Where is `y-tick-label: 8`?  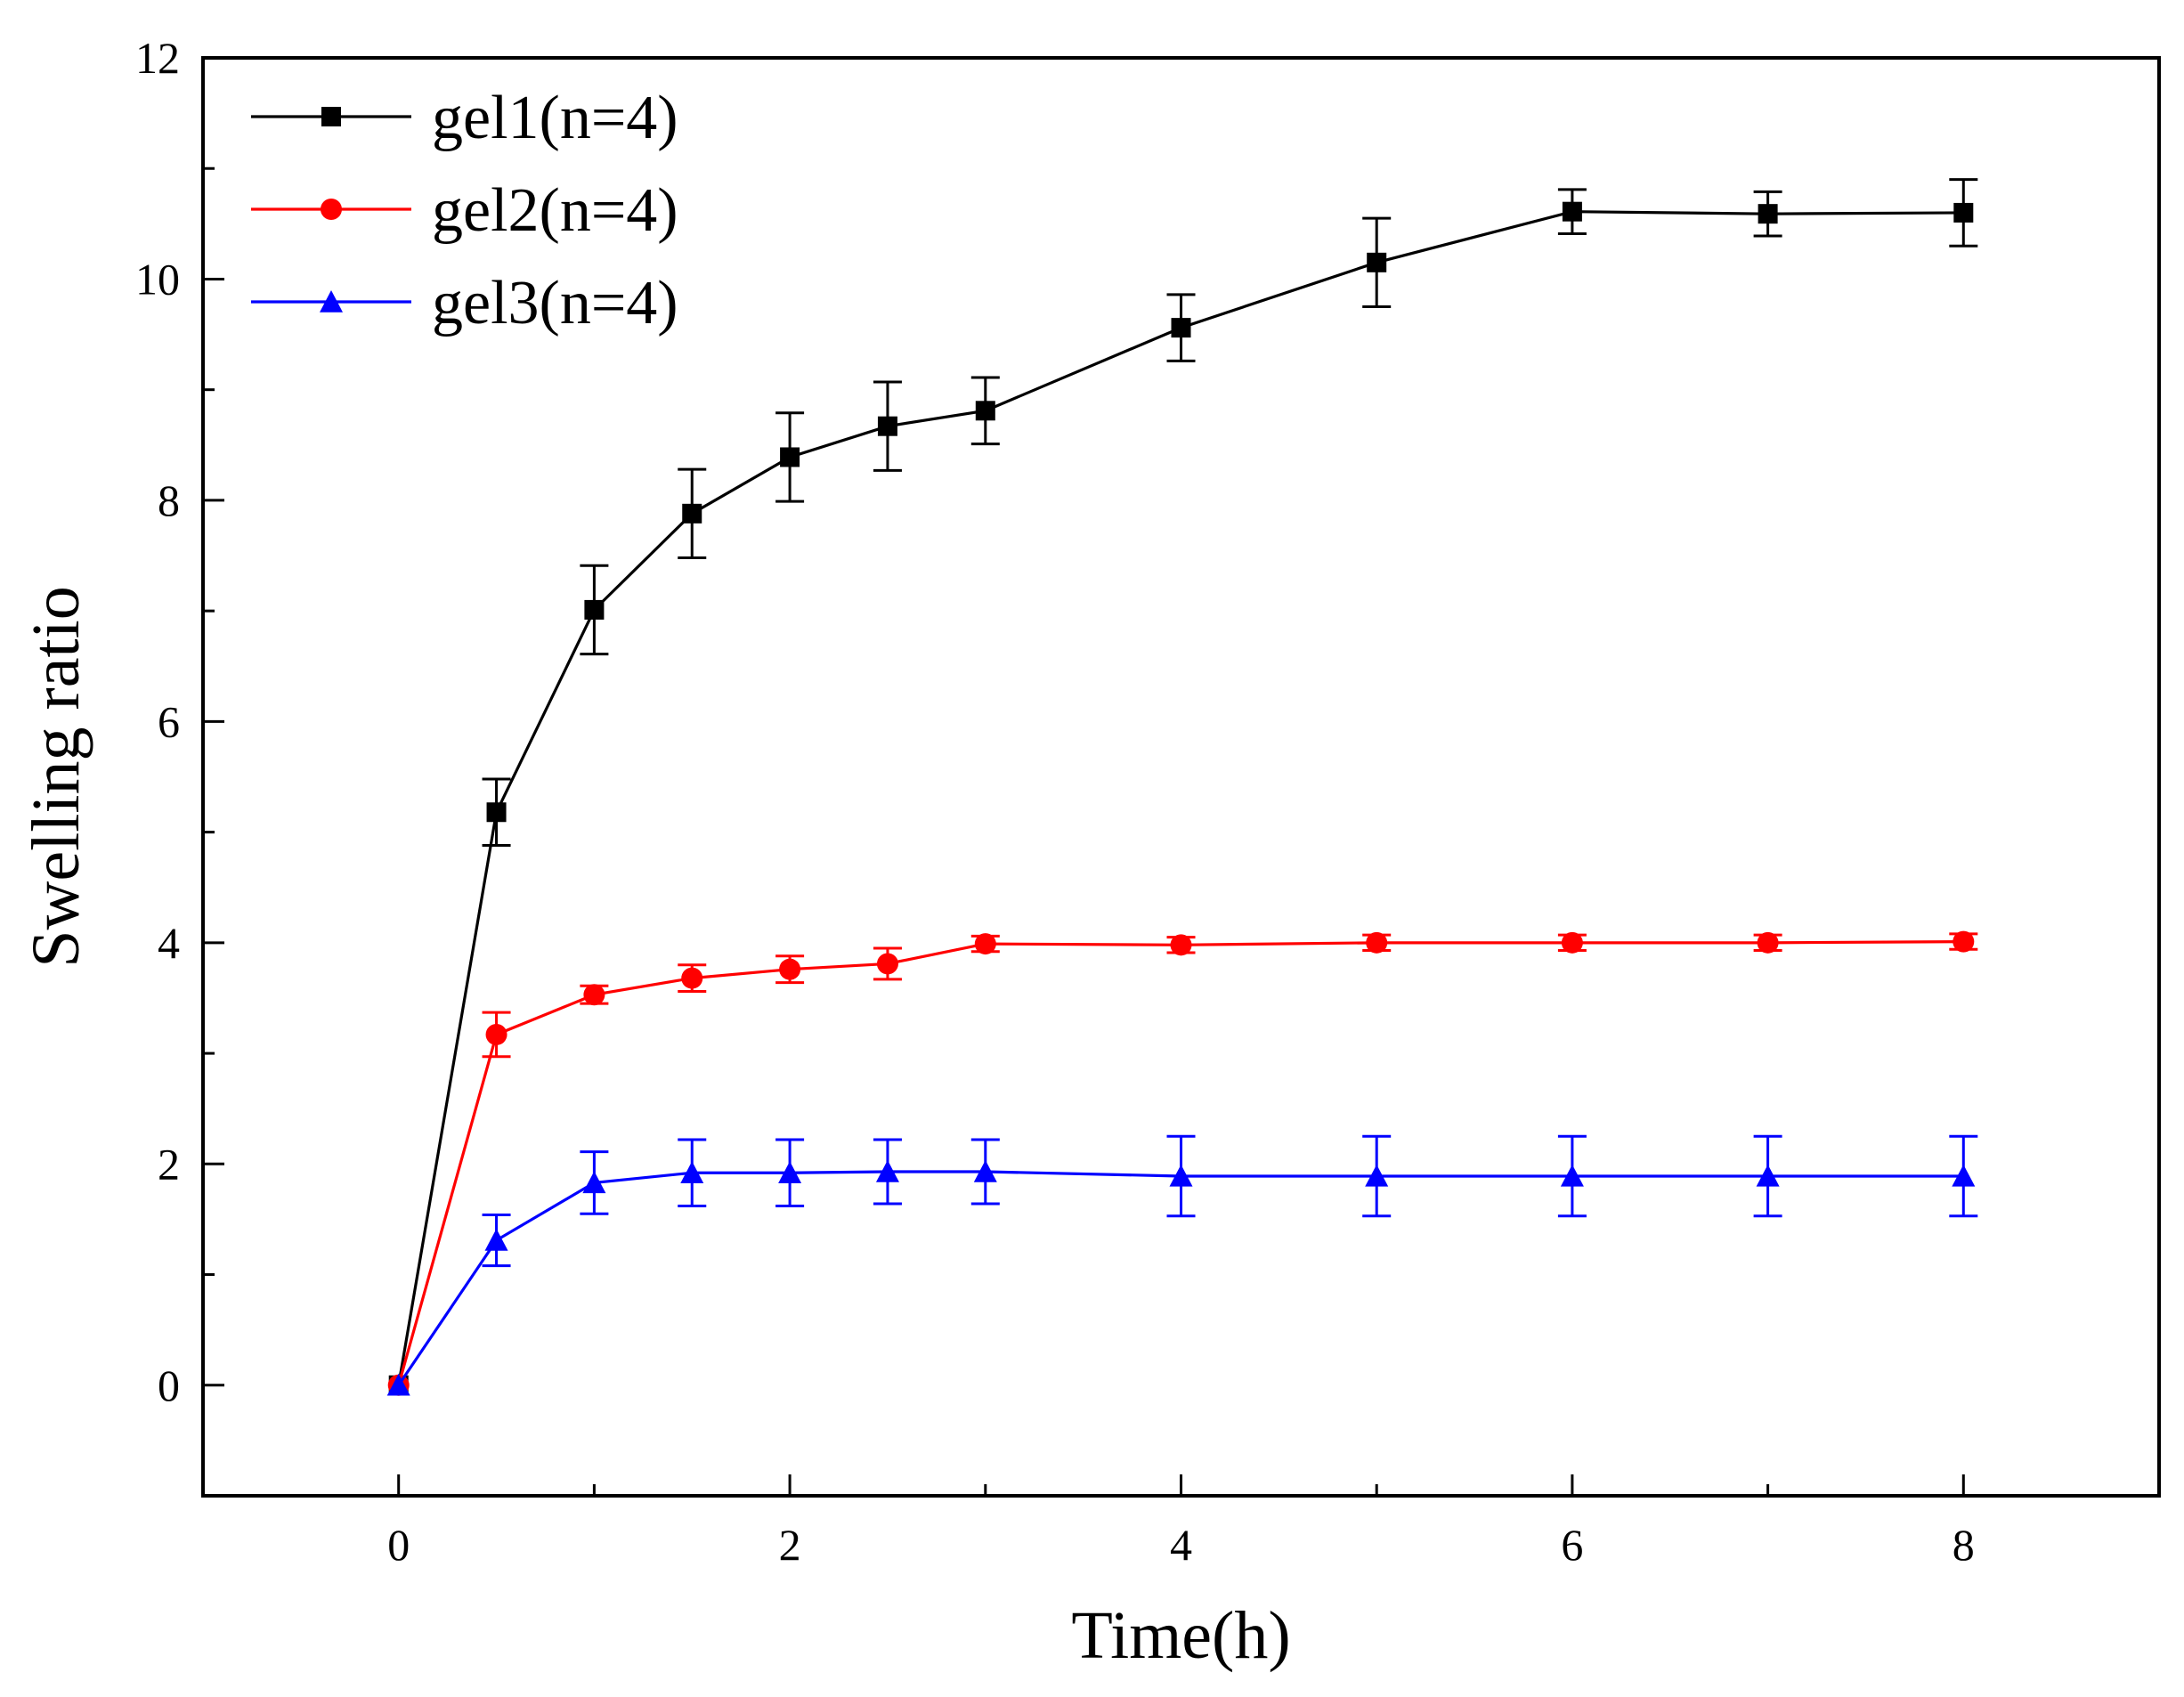
y-tick-label: 8 is located at coordinates (169, 500).